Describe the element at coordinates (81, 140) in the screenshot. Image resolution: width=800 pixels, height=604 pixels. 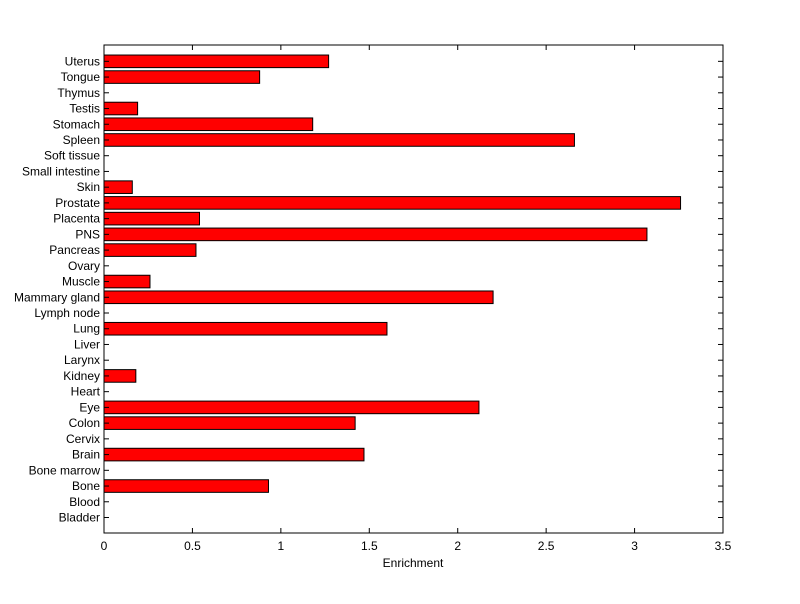
I see `y-tick-label: Spleen` at that location.